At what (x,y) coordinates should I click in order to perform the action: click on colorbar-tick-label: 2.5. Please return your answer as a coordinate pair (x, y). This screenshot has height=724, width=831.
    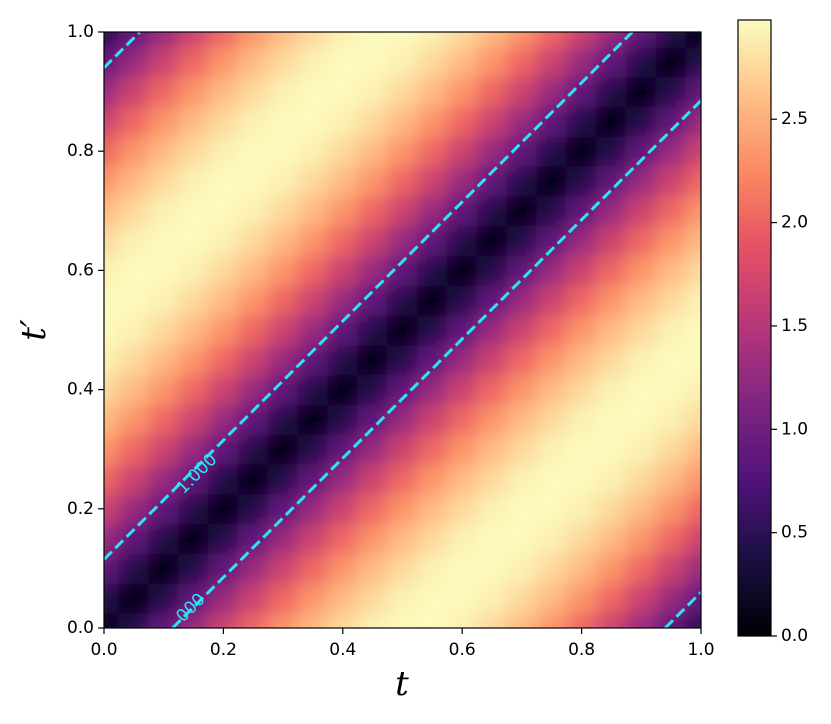
    Looking at the image, I should click on (794, 119).